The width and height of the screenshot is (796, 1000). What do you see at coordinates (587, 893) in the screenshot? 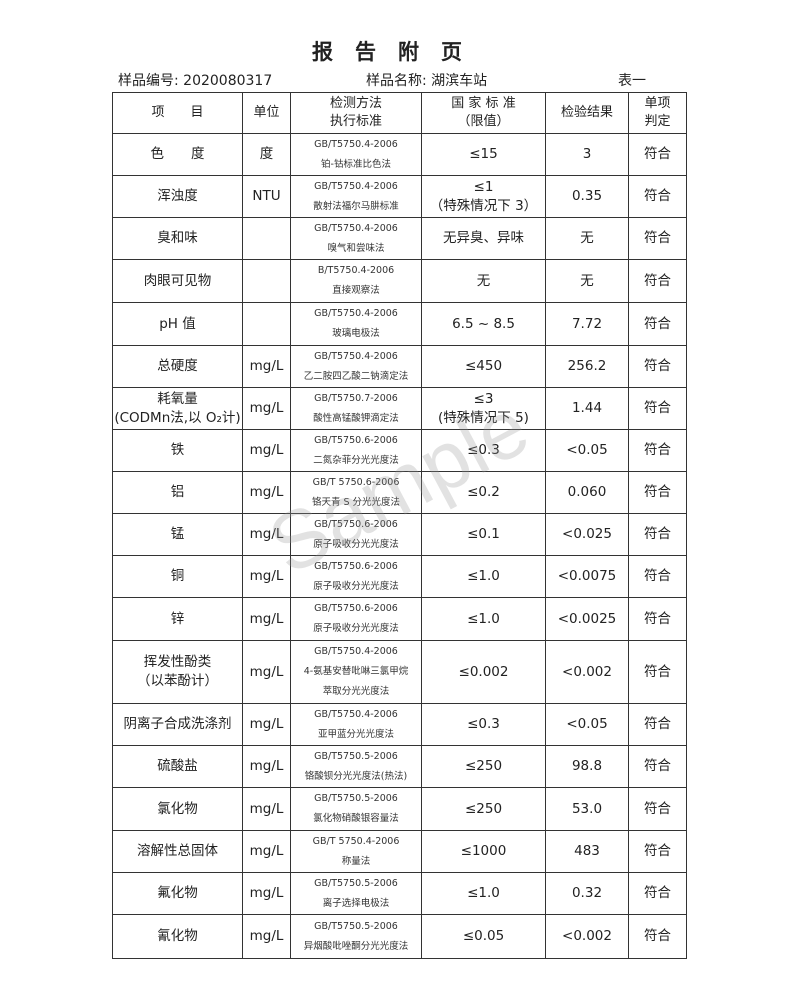
I see `result-cell: 0.32` at bounding box center [587, 893].